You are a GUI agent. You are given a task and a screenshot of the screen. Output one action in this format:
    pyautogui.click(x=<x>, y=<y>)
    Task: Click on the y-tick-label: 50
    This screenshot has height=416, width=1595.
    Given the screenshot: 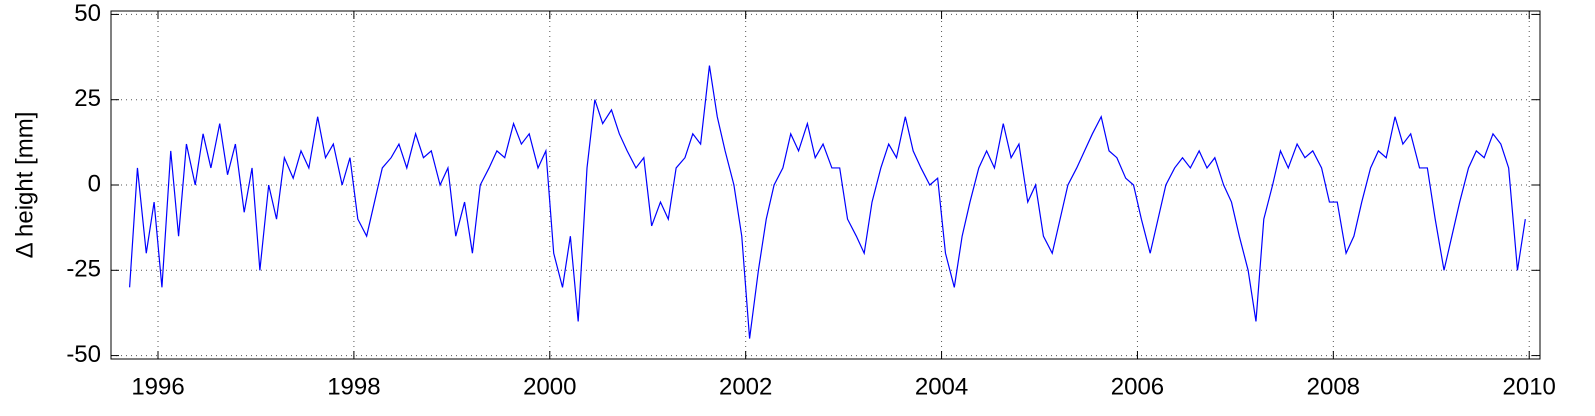 What is the action you would take?
    pyautogui.click(x=87, y=13)
    